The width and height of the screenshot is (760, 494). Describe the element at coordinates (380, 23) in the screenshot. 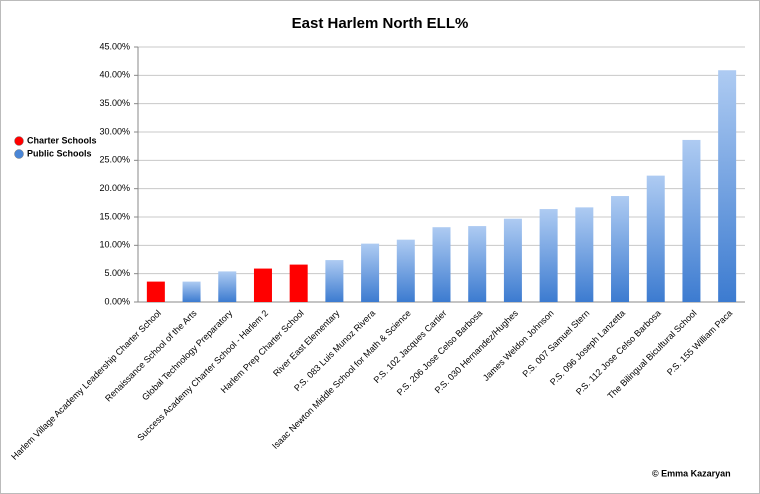

I see `chart-title: East Harlem North ELL%` at that location.